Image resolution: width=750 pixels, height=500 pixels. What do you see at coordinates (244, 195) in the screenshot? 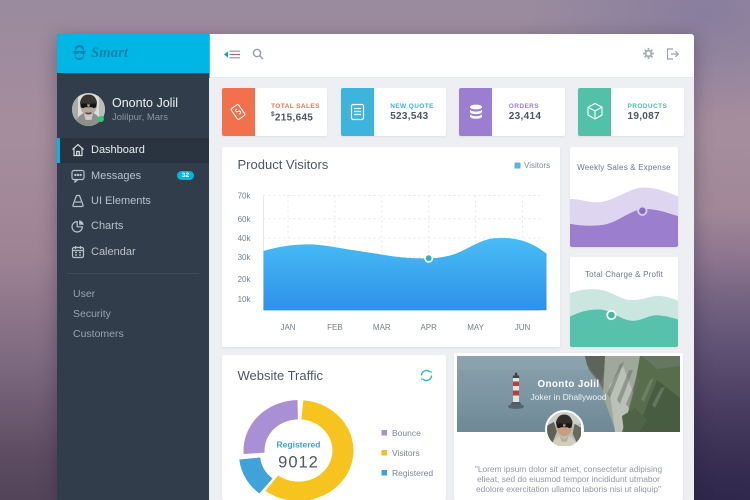
I see `svg-text: 70k` at bounding box center [244, 195].